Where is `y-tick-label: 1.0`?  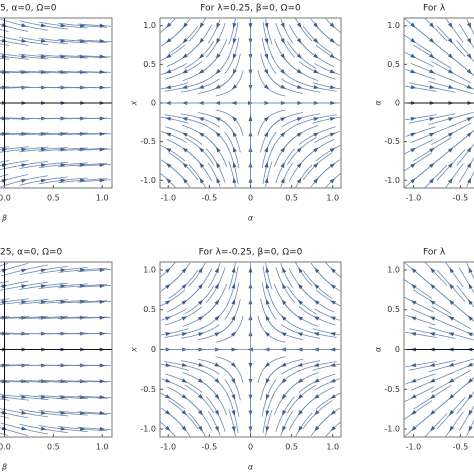
y-tick-label: 1.0 is located at coordinates (393, 25).